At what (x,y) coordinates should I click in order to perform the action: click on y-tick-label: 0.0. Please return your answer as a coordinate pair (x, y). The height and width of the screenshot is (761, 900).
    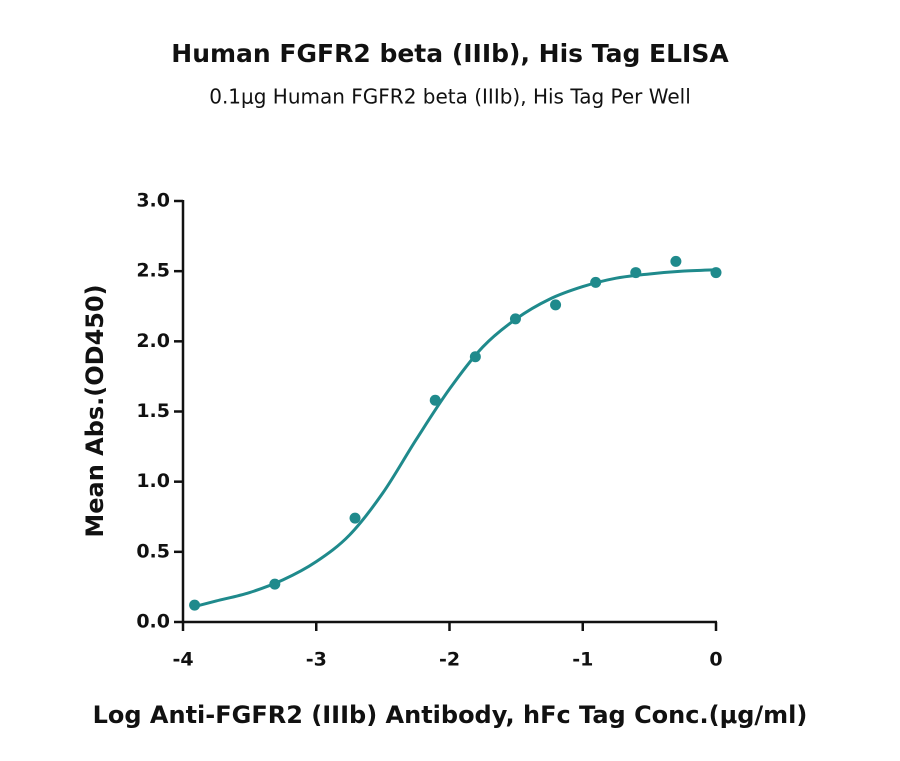
    Looking at the image, I should click on (153, 622).